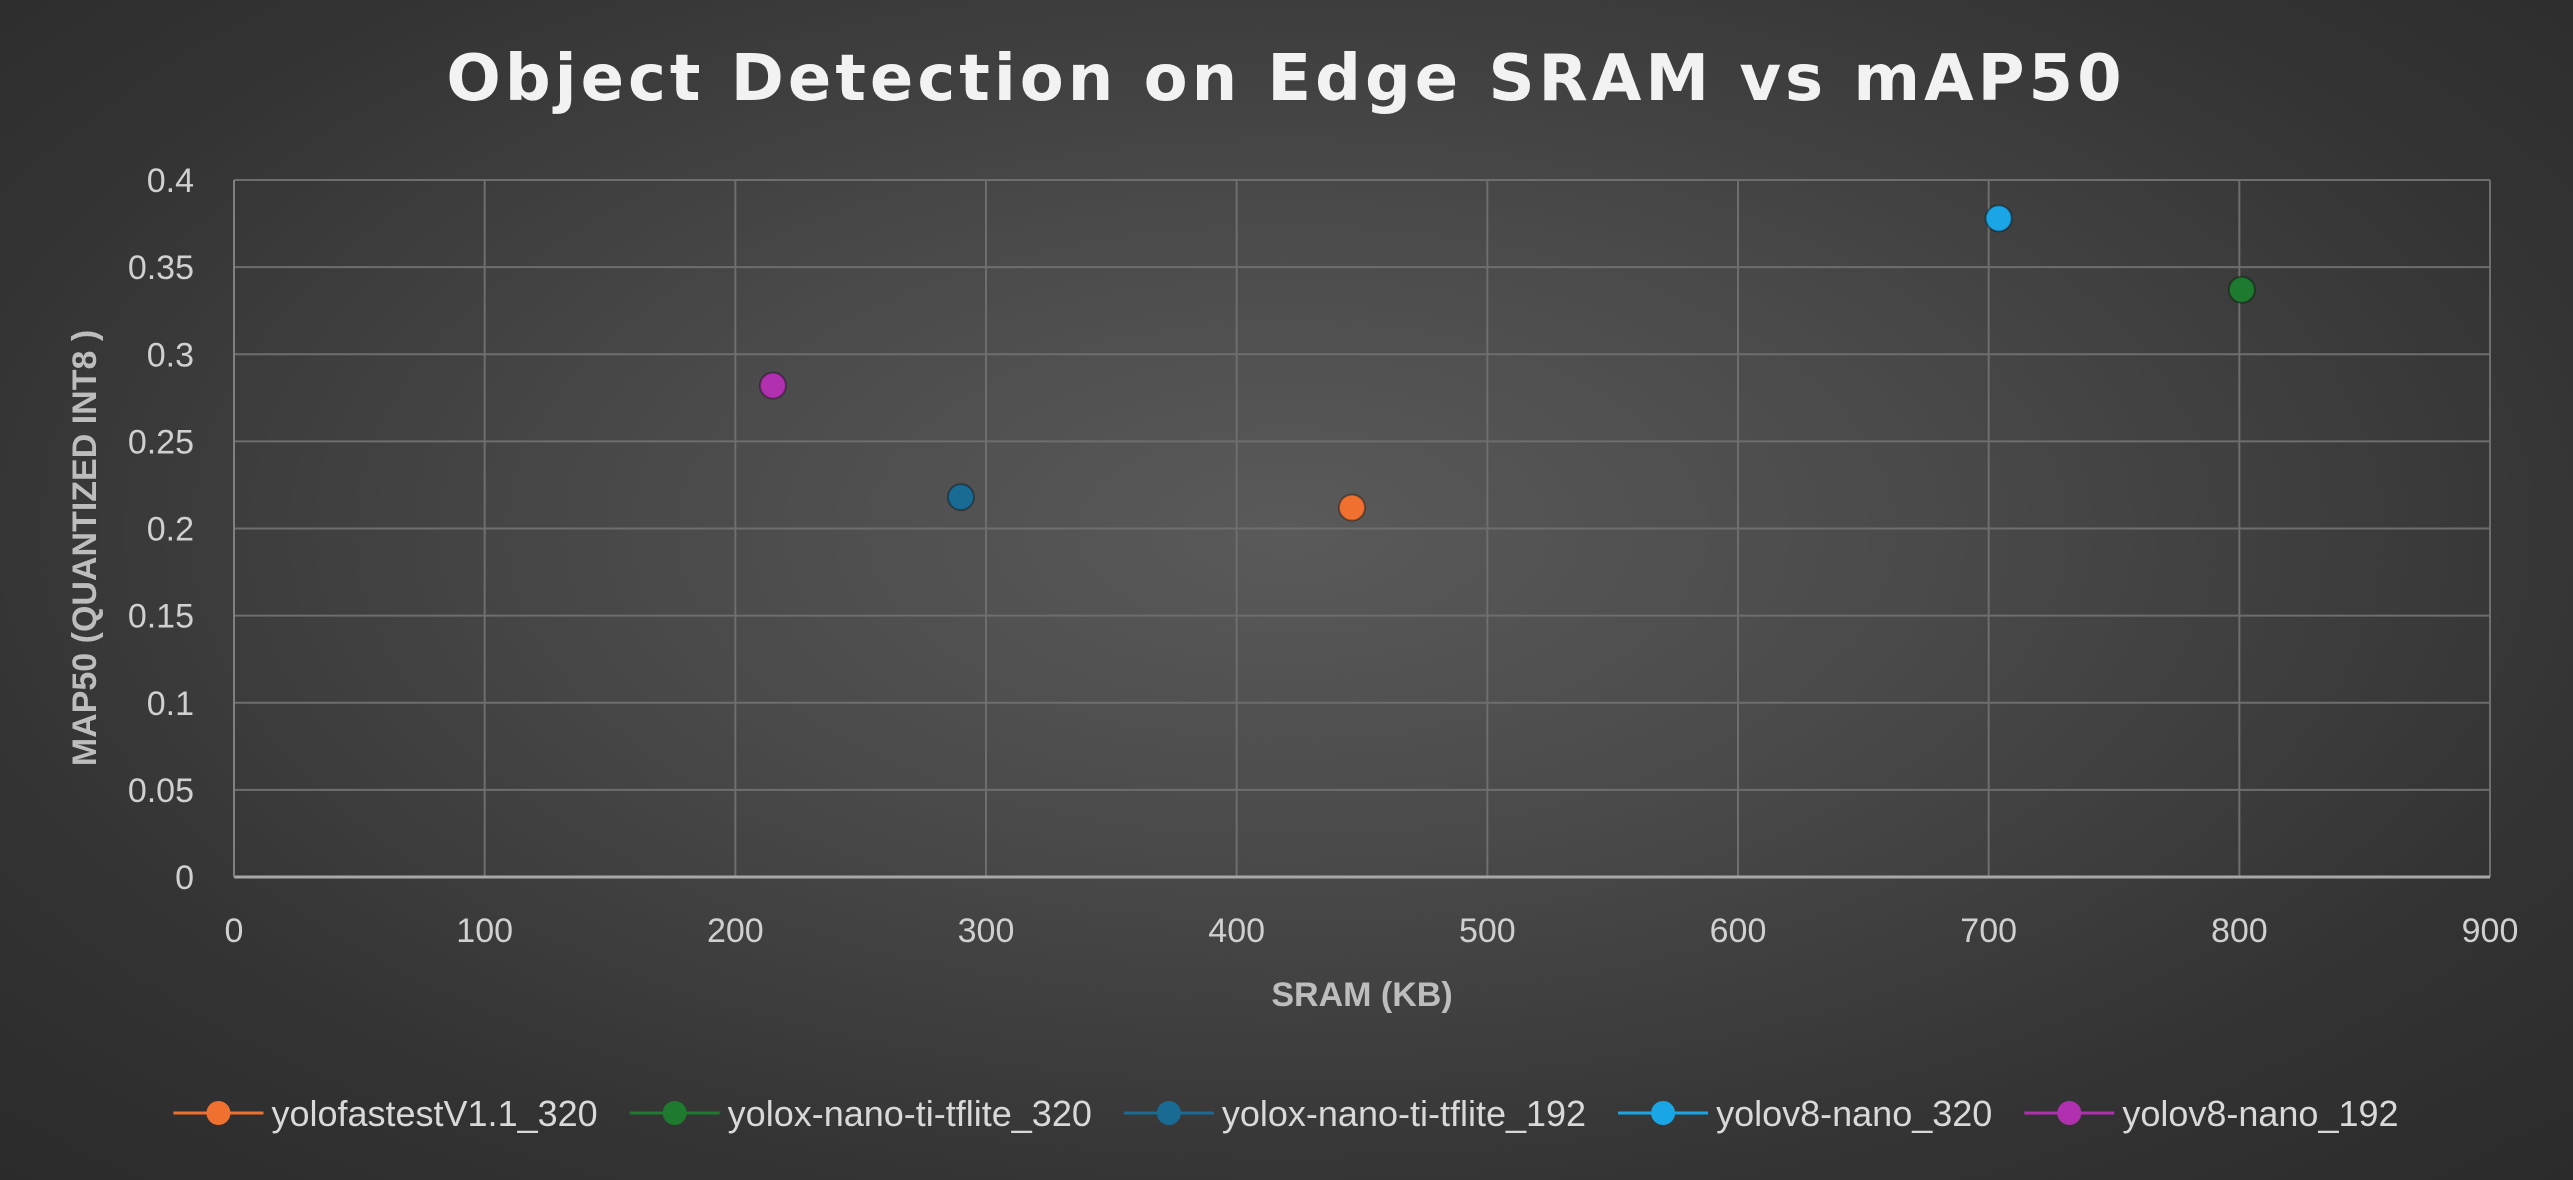 The height and width of the screenshot is (1180, 2573). What do you see at coordinates (161, 268) in the screenshot?
I see `y-tick-label: 0.35` at bounding box center [161, 268].